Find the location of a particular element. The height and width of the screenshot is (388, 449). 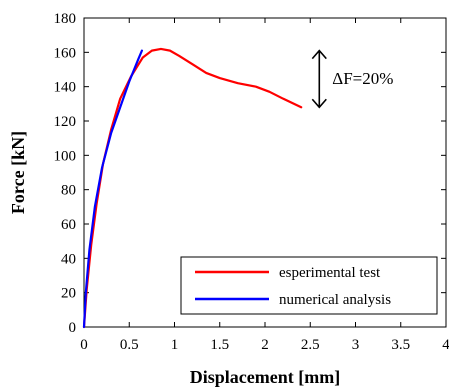

x-tick-label: 4 is located at coordinates (445, 345).